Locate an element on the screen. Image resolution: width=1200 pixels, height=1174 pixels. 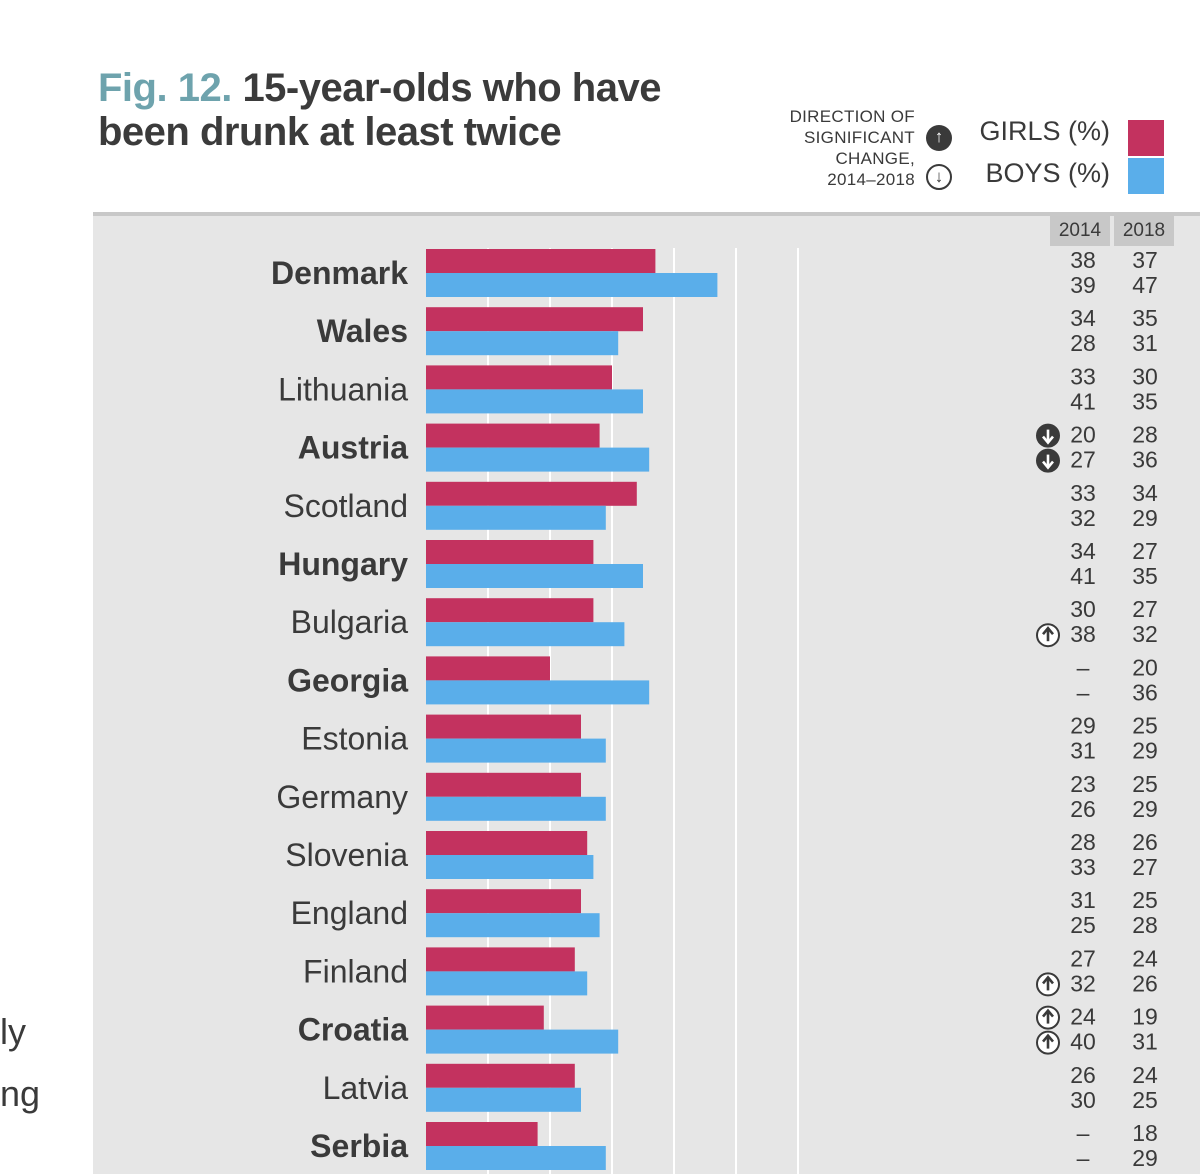
value-boys-2014-finland: 32 is located at coordinates (1083, 983).